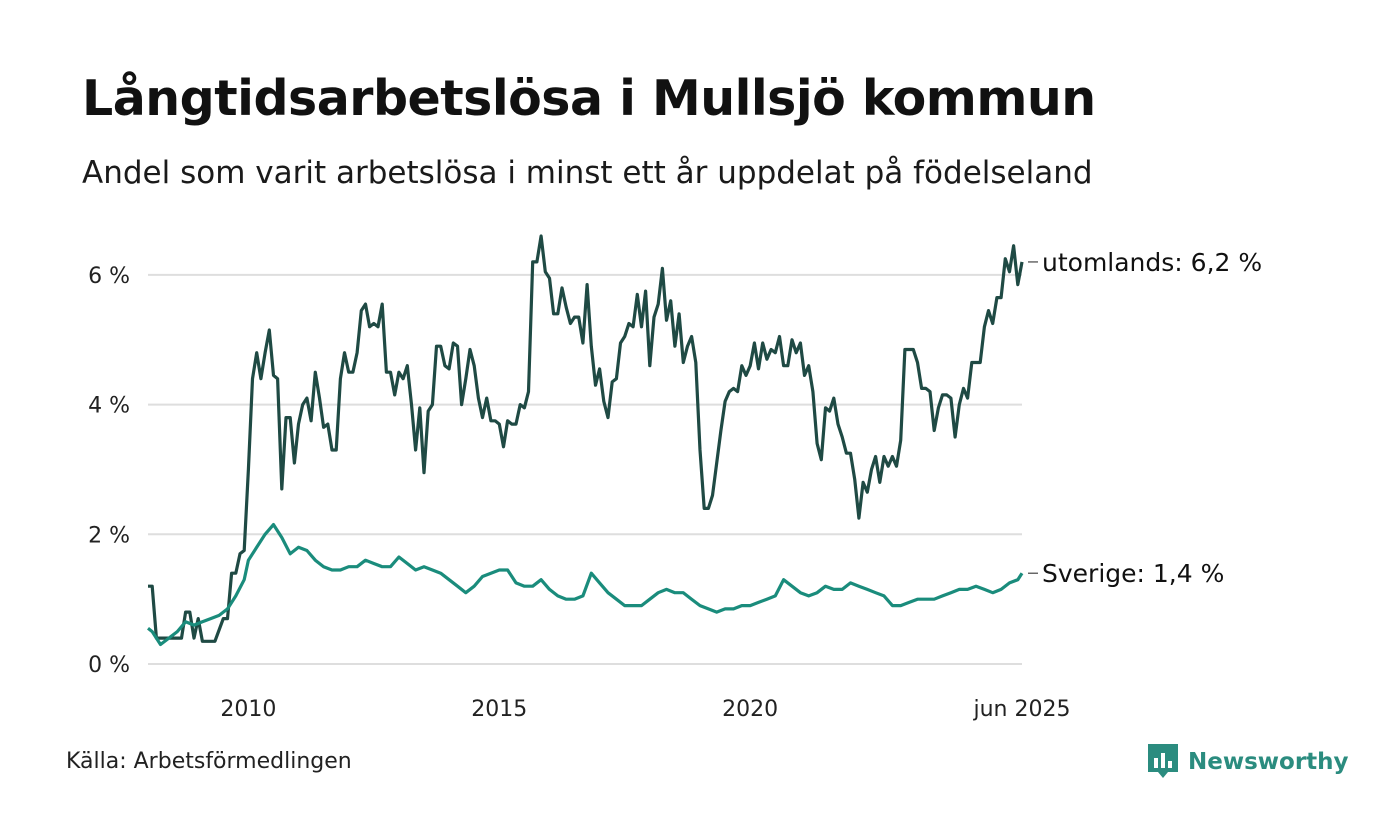 The width and height of the screenshot is (1400, 840). What do you see at coordinates (585, 585) in the screenshot?
I see `series-line-sverige` at bounding box center [585, 585].